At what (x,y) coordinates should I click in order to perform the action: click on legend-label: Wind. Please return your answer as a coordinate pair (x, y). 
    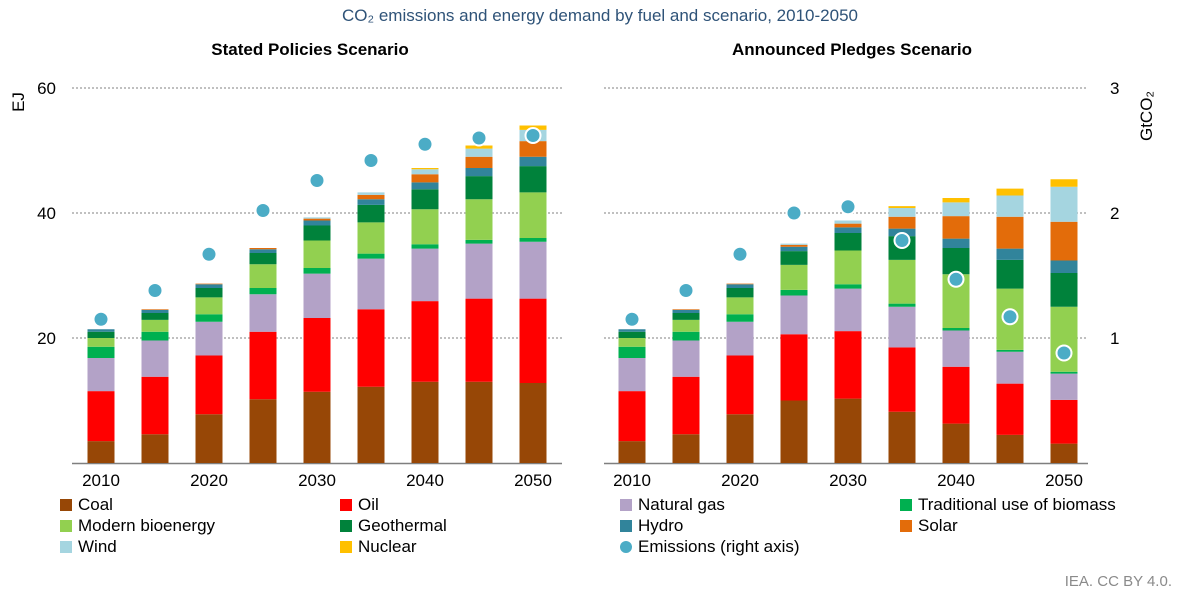
    Looking at the image, I should click on (97, 546).